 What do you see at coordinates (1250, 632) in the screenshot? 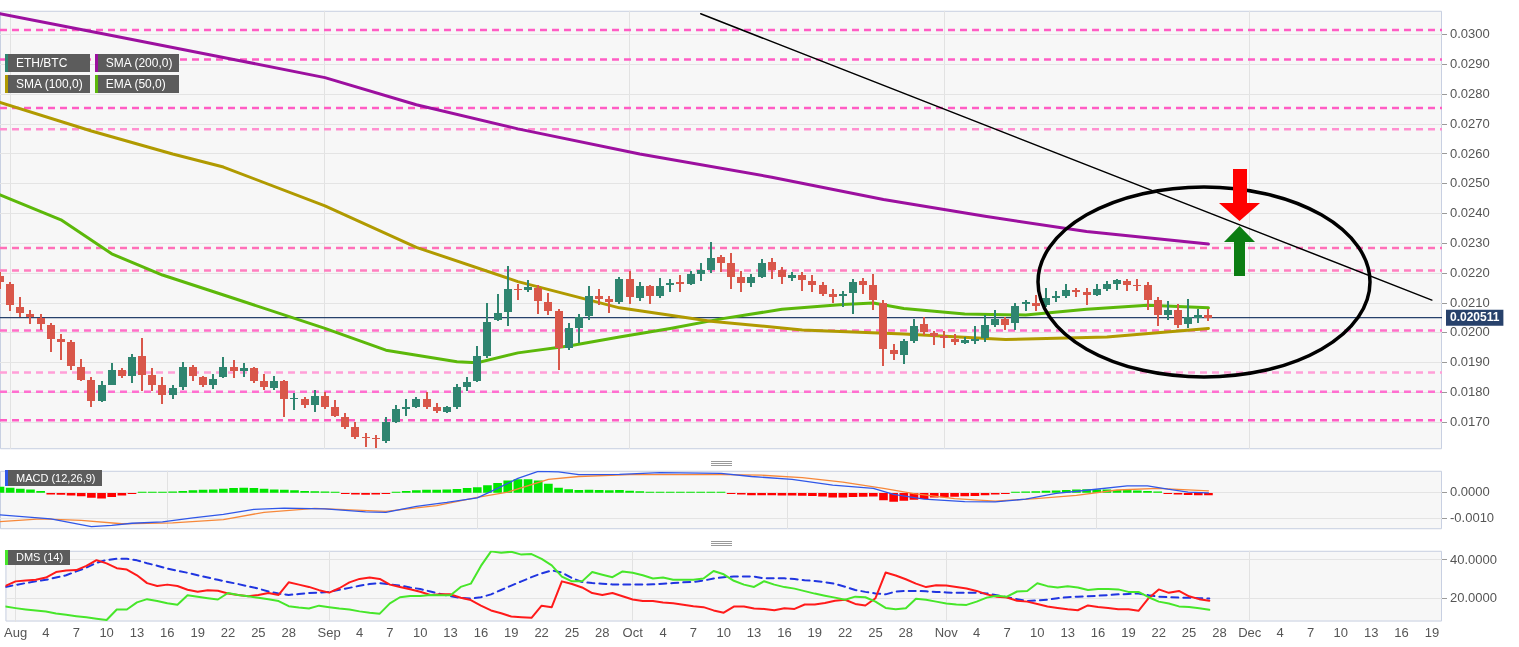
I see `x-tick-label: Dec` at bounding box center [1250, 632].